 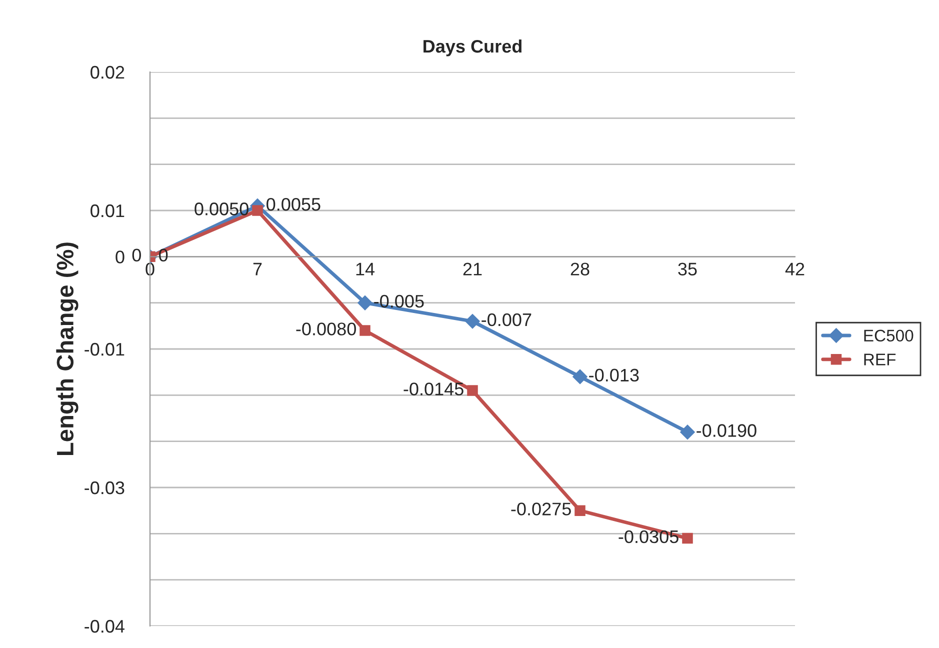 I want to click on y-tick-label: -0.03, so click(x=104, y=487).